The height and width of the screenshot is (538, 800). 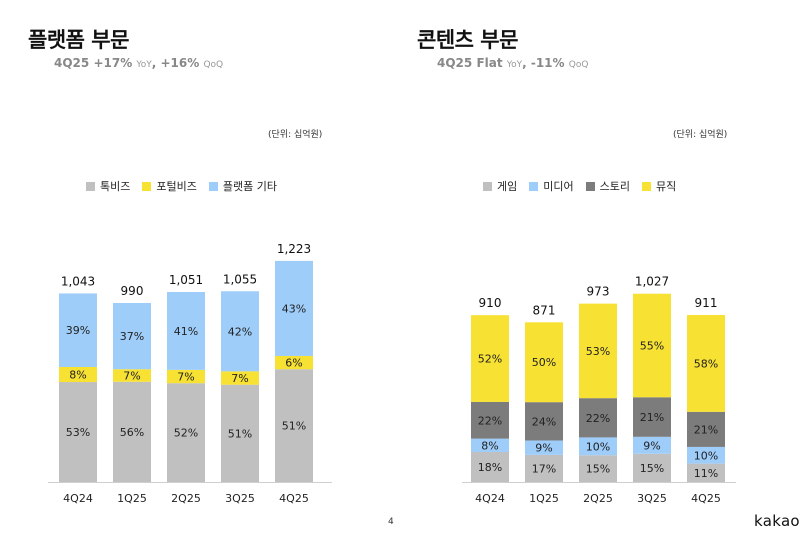 What do you see at coordinates (294, 249) in the screenshot?
I see `total-label: 1,223` at bounding box center [294, 249].